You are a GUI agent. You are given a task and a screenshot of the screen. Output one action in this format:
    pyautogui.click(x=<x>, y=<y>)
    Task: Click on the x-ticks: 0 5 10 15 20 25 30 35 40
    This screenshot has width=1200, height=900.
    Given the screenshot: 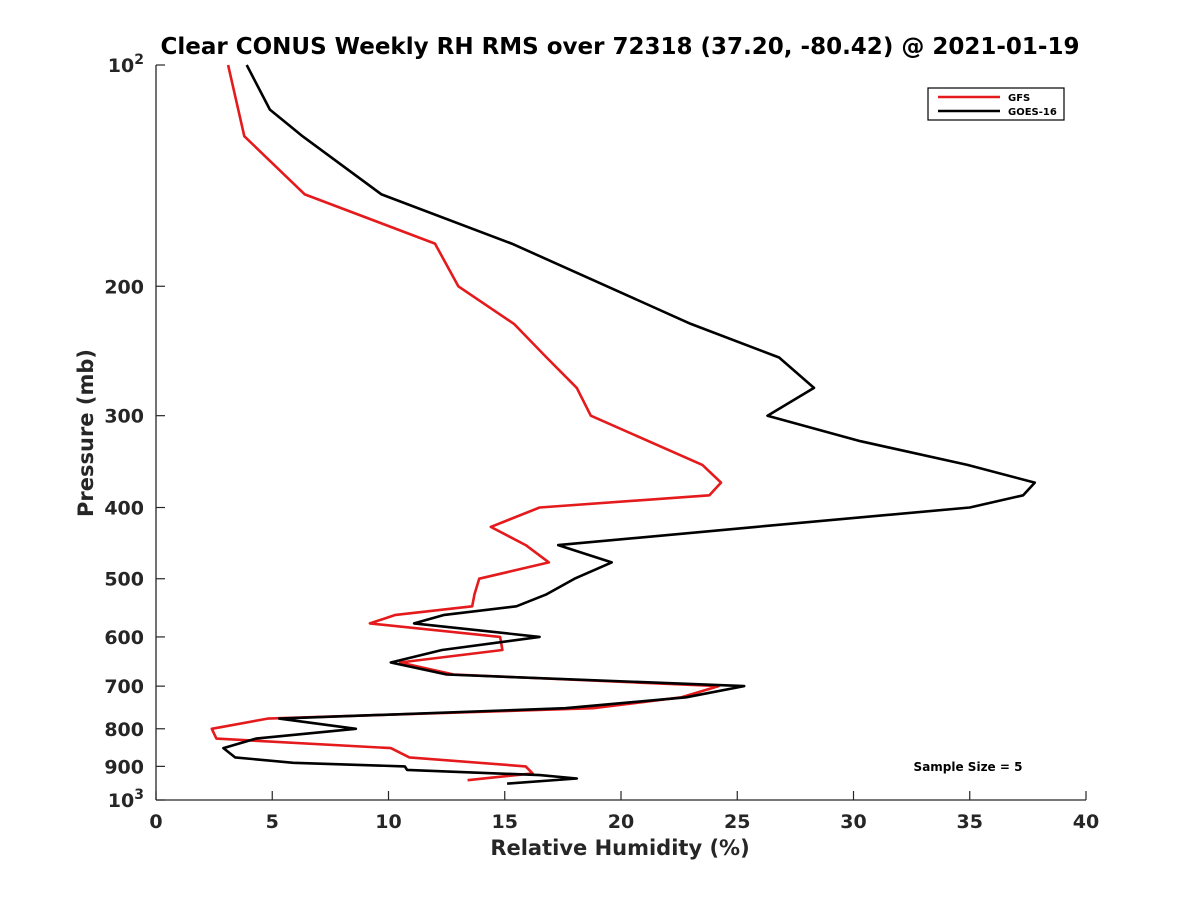 What is the action you would take?
    pyautogui.click(x=624, y=812)
    